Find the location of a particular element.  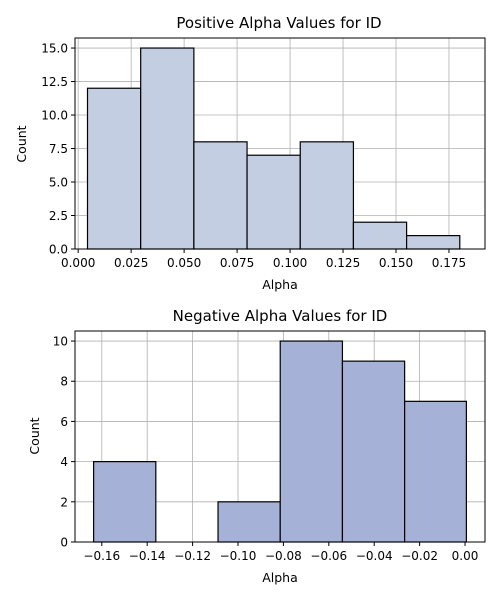

x-tick-label: 0.000 is located at coordinates (78, 263).